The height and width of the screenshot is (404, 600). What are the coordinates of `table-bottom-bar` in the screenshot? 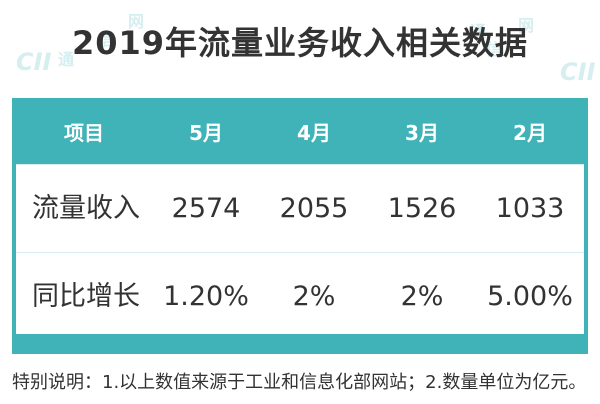 It's located at (300, 342).